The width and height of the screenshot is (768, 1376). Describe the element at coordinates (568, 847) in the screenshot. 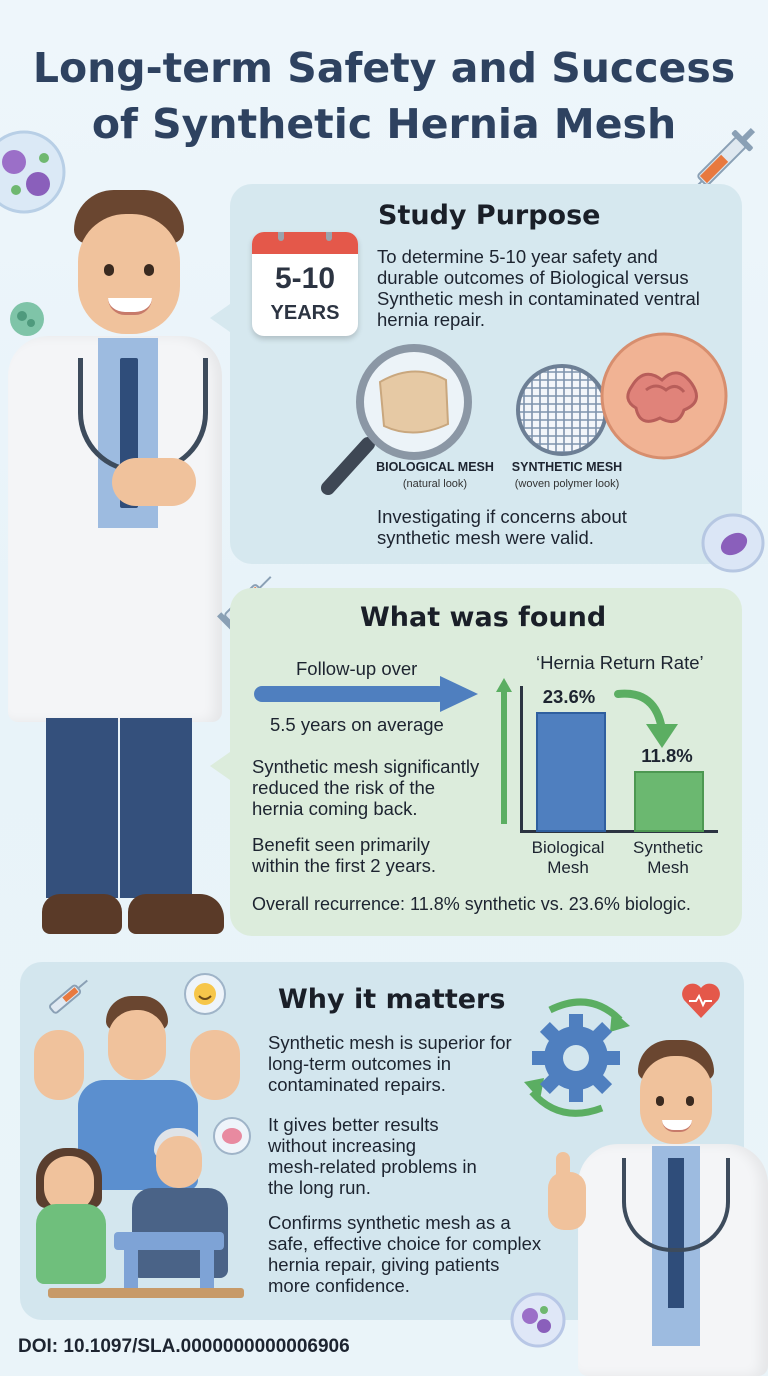

I see `category-label-line: Biological` at that location.